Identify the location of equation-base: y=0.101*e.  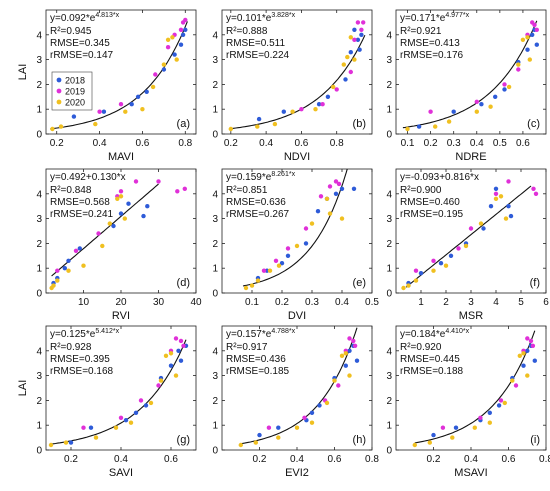
(249, 18).